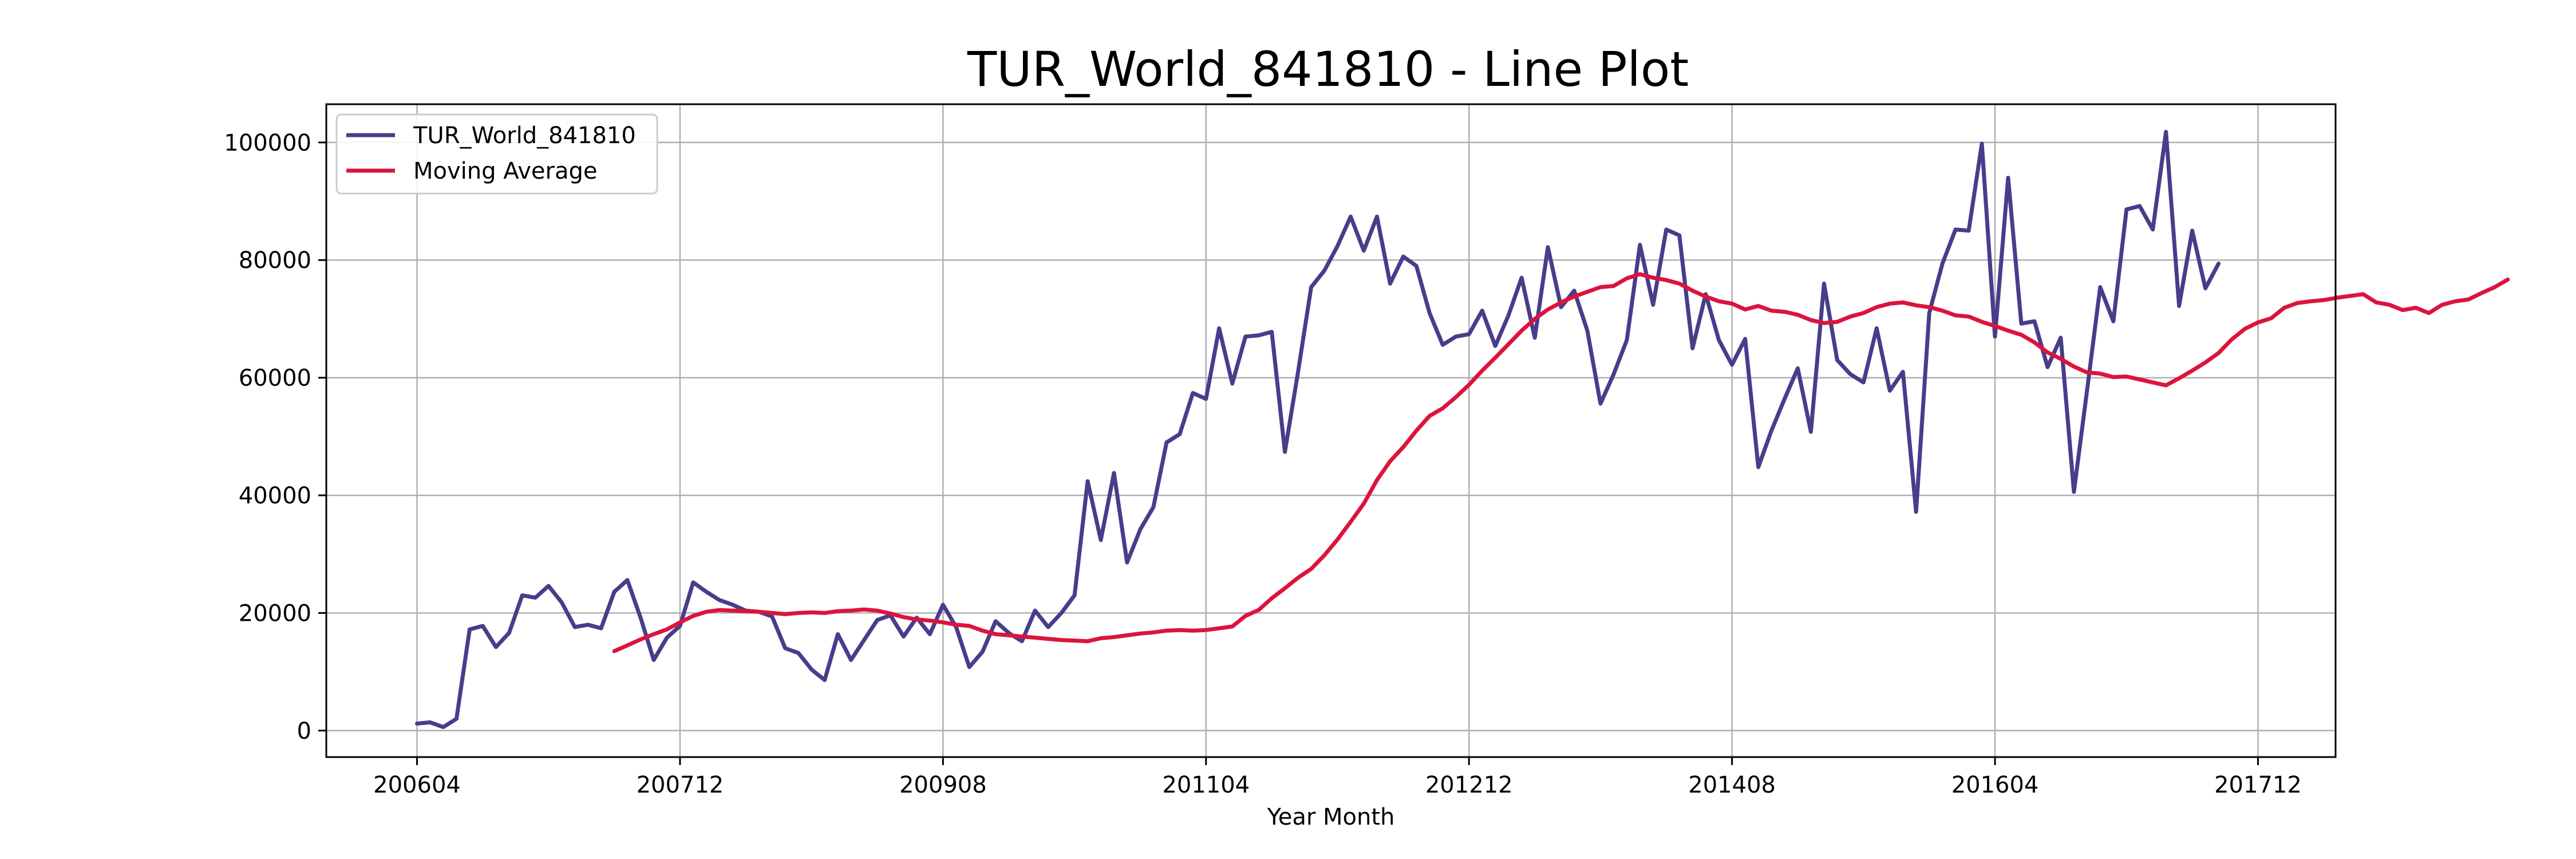 This screenshot has width=2576, height=859. Describe the element at coordinates (505, 171) in the screenshot. I see `legend-label-moving-average: Moving Average` at that location.